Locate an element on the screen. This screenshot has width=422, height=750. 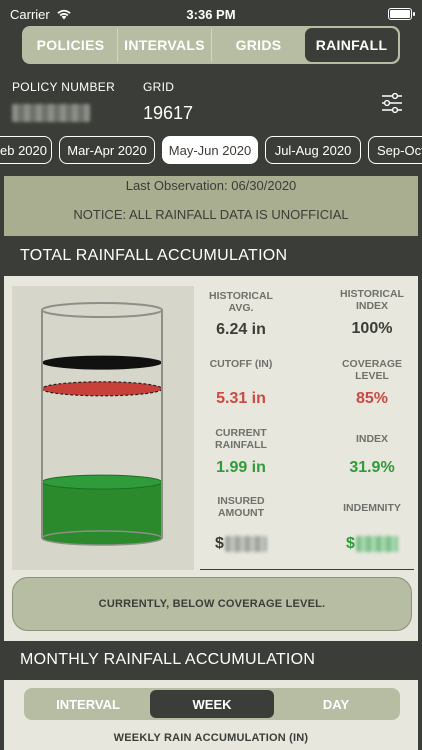
coverage-level-label: COVERAGE LEVEL is located at coordinates (372, 370).